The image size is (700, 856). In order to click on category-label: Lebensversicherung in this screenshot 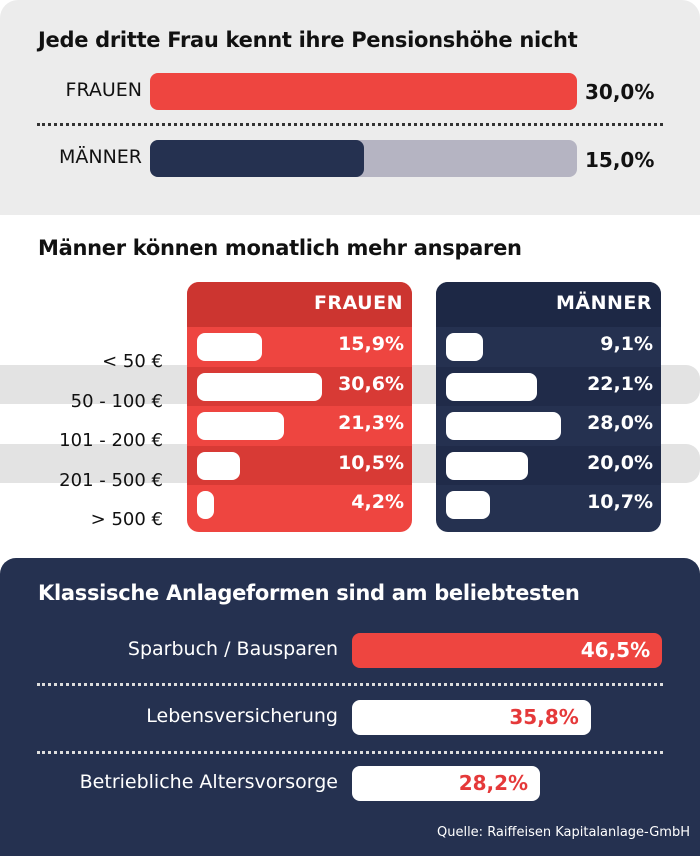, I will do `click(242, 716)`.